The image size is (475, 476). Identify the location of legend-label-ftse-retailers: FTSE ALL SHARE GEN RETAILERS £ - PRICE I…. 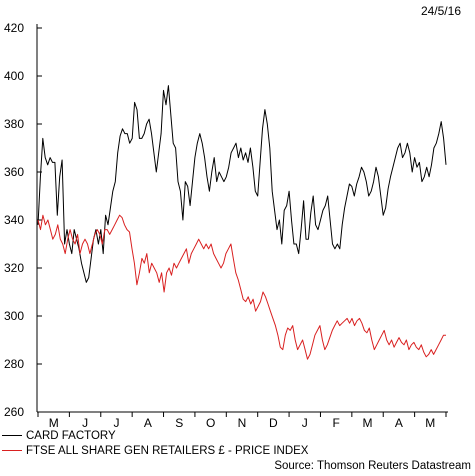
(167, 451).